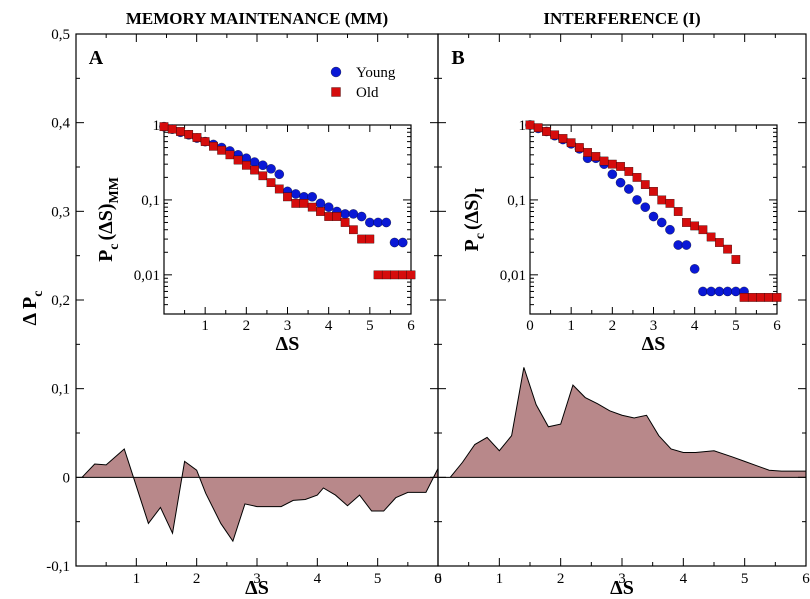 The height and width of the screenshot is (599, 810). I want to click on legend-marker-old, so click(336, 92).